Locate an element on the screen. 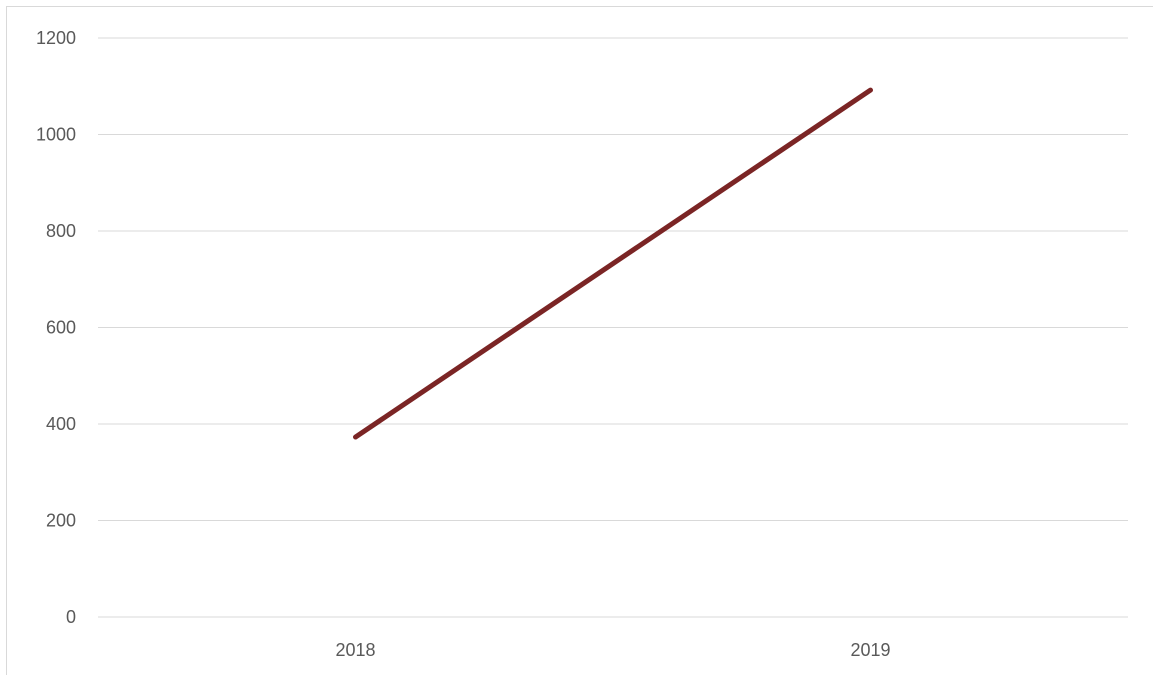 This screenshot has width=1153, height=675. y-tick-label: 0 is located at coordinates (71, 617).